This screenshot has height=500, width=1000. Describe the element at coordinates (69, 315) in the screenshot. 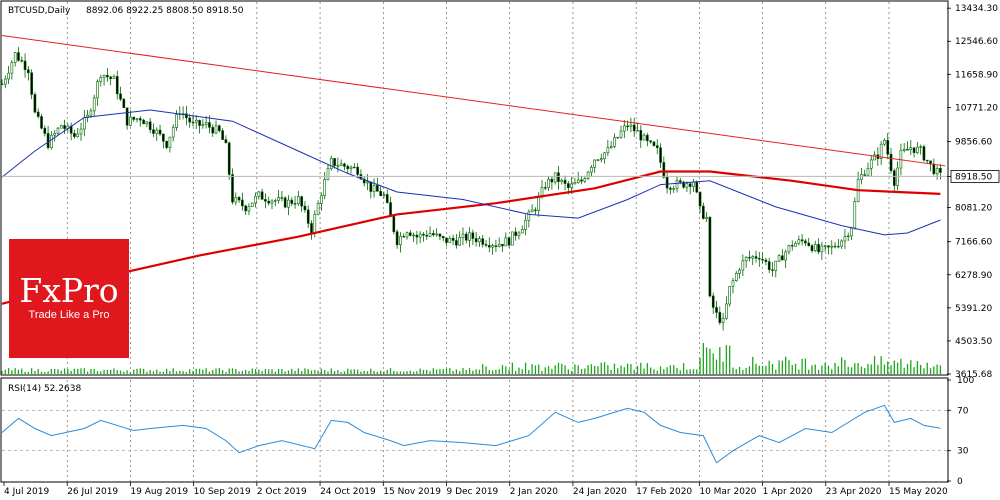

I see `logo-tagline: Trade Like a Pro` at that location.